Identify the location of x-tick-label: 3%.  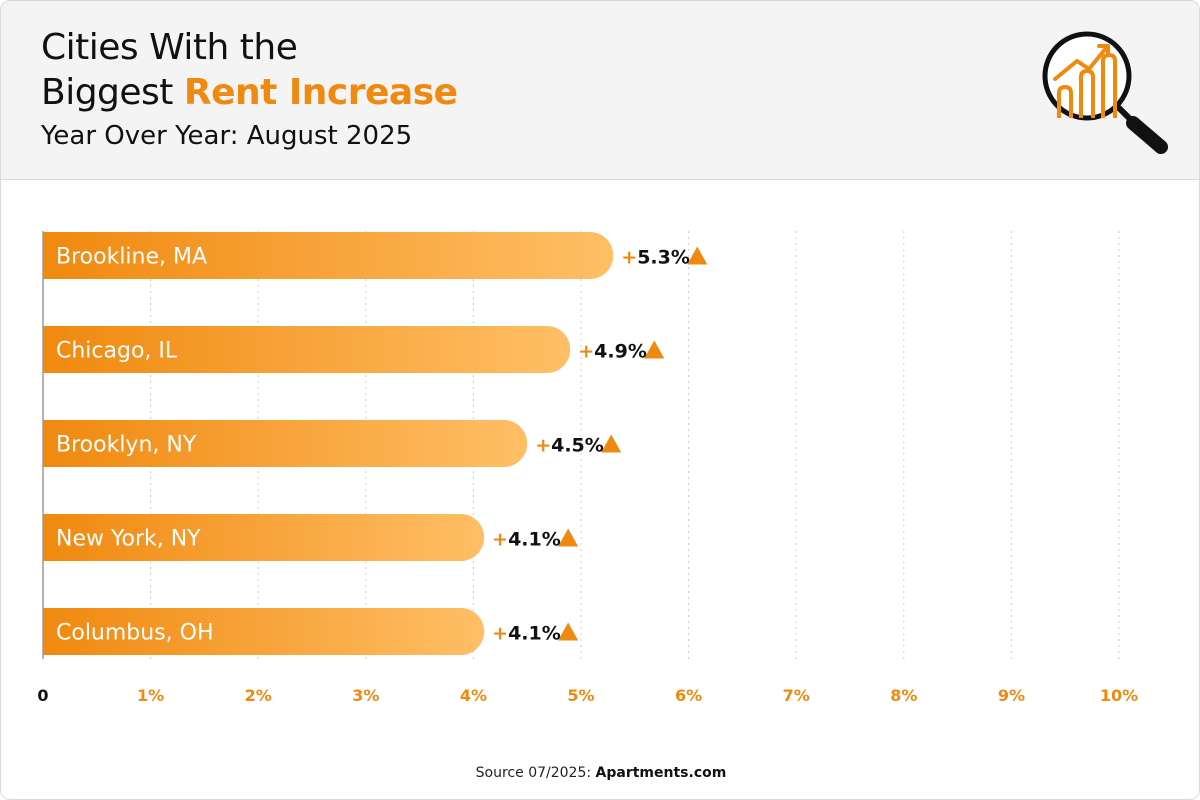
(365, 695).